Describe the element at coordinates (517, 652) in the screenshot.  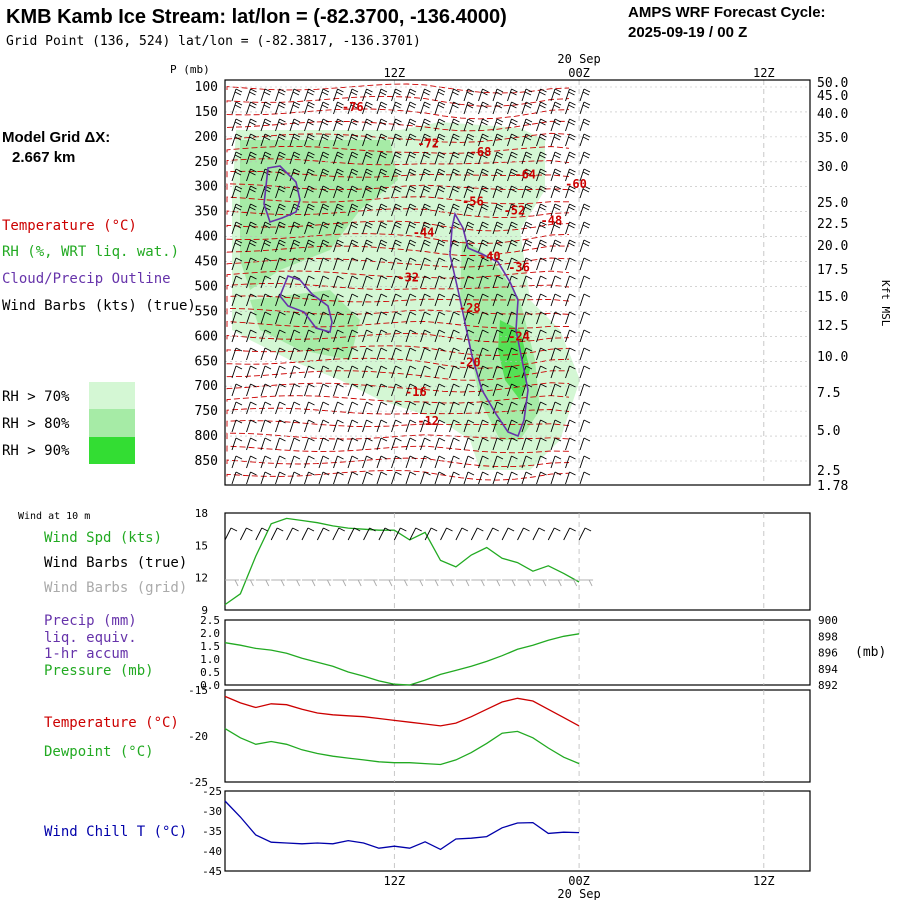
I see `precip-frame` at that location.